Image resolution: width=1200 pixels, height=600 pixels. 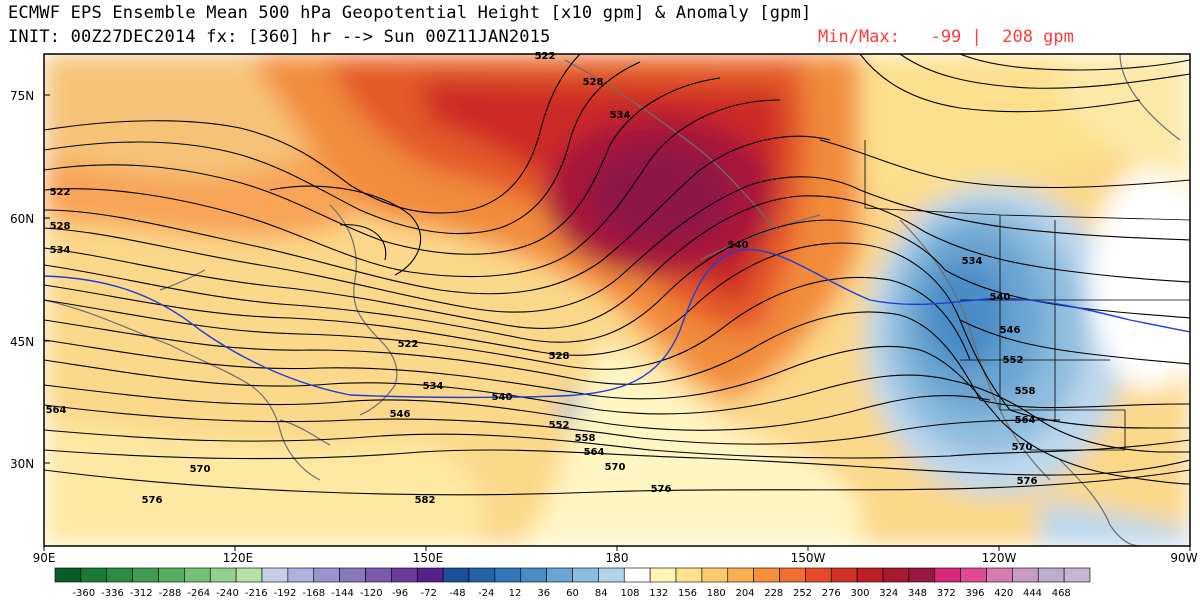 What do you see at coordinates (802, 593) in the screenshot?
I see `colorbar-label: 252` at bounding box center [802, 593].